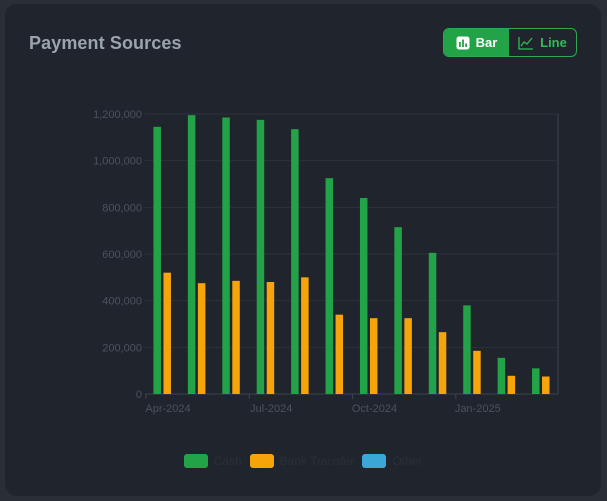  What do you see at coordinates (463, 43) in the screenshot?
I see `bar-chart-icon` at bounding box center [463, 43].